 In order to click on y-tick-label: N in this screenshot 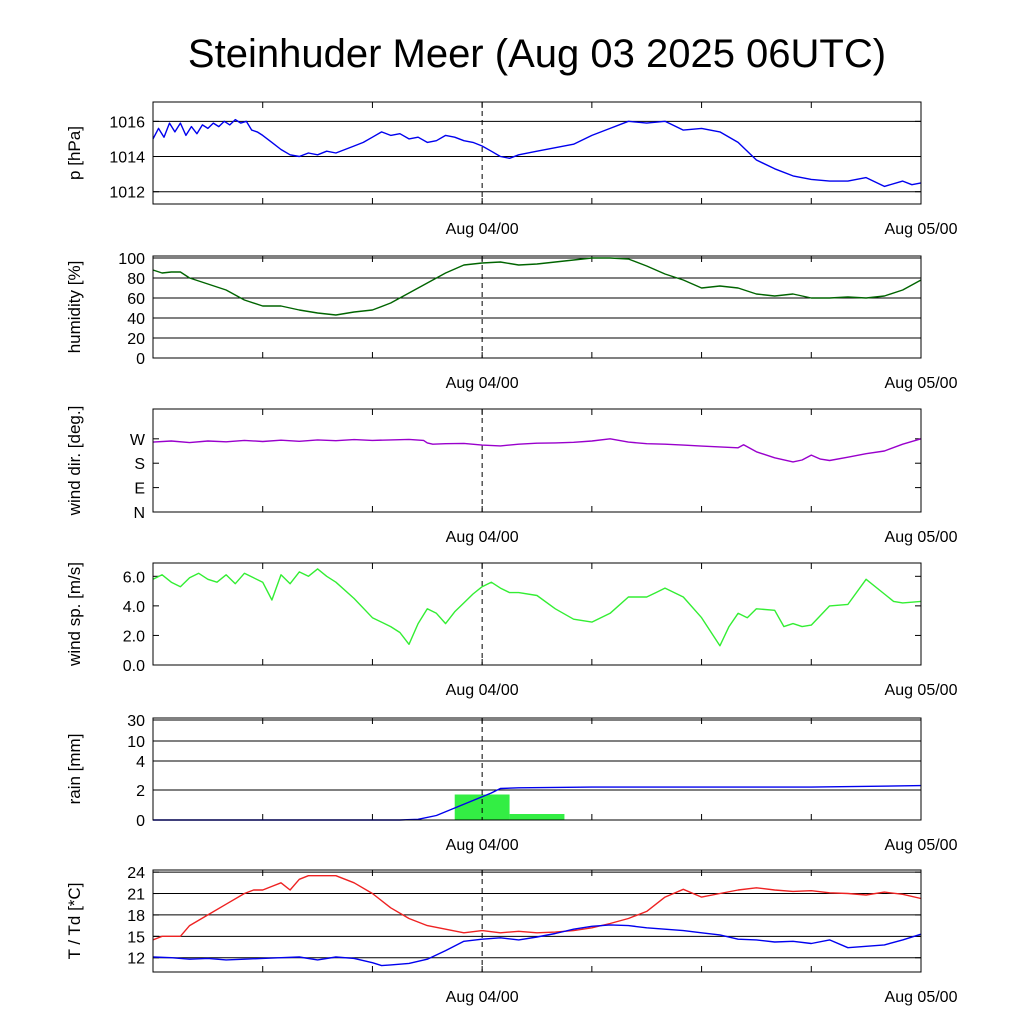, I will do `click(139, 513)`.